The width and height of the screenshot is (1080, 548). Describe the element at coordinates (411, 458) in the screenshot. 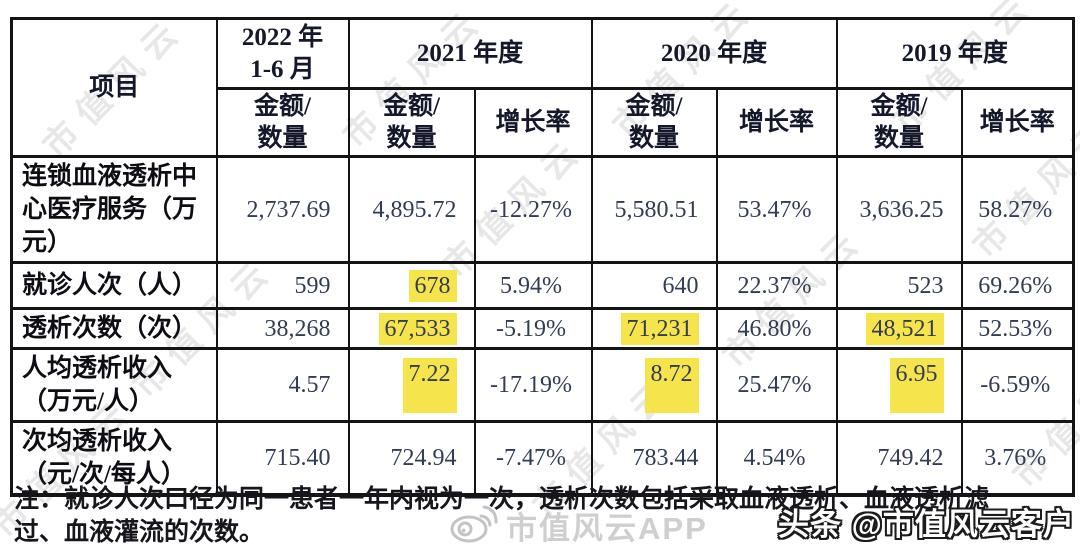

I see `amount-cell: 724.94` at that location.